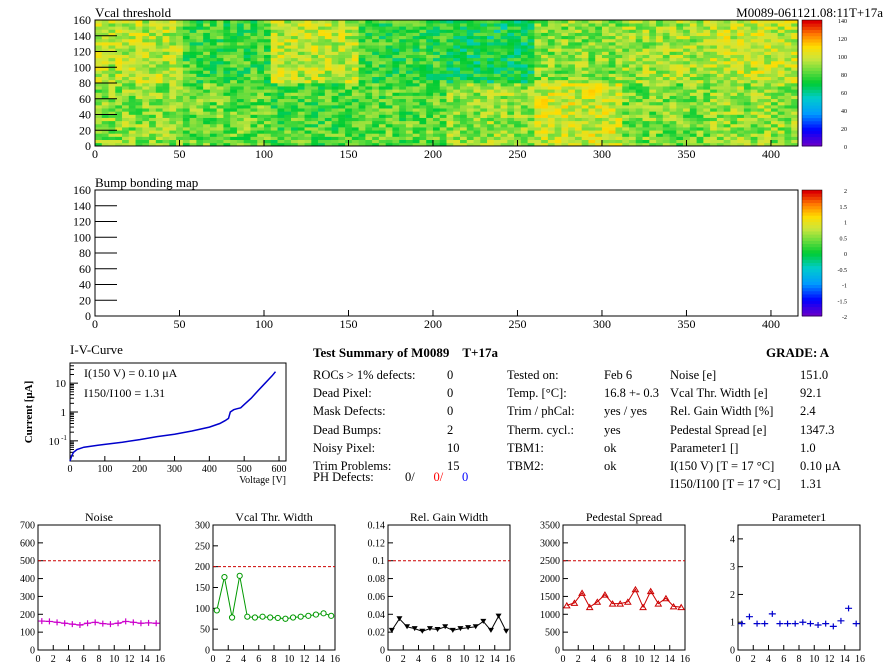  I want to click on x-tick-label: 150, so click(348, 323).